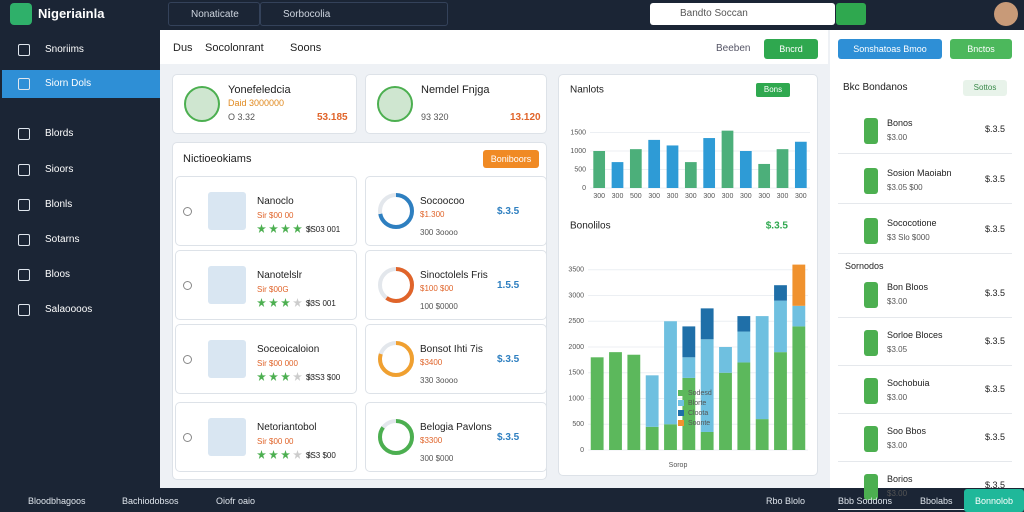 The width and height of the screenshot is (1024, 512). I want to click on list-sub: $3.05 $00, so click(905, 187).